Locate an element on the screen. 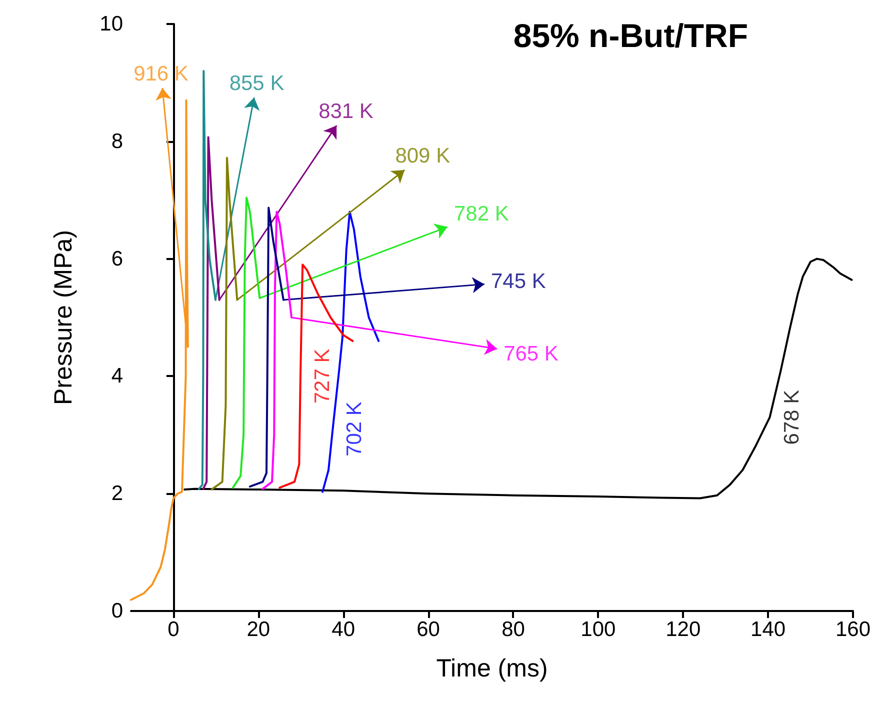  annotation: 678 K is located at coordinates (792, 417).